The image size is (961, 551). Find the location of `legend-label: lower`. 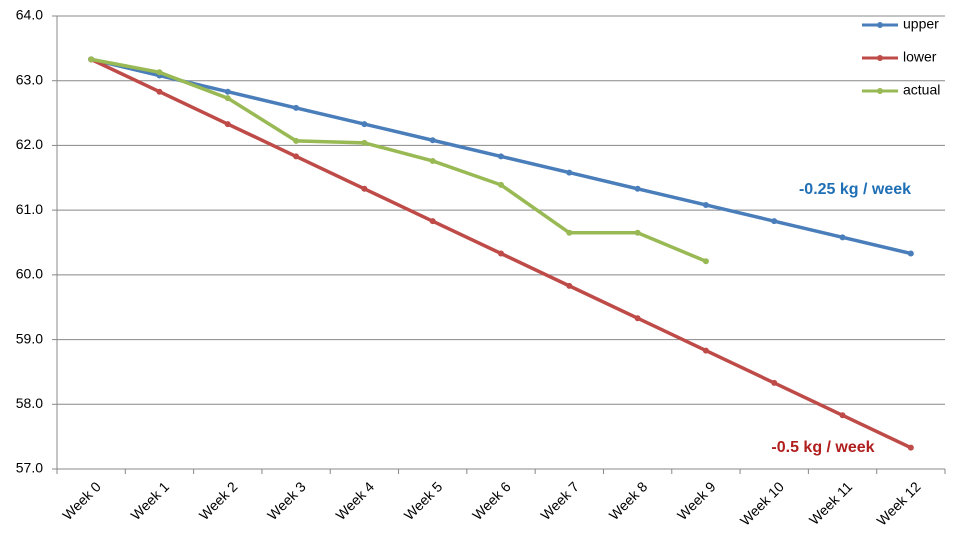

legend-label: lower is located at coordinates (920, 57).